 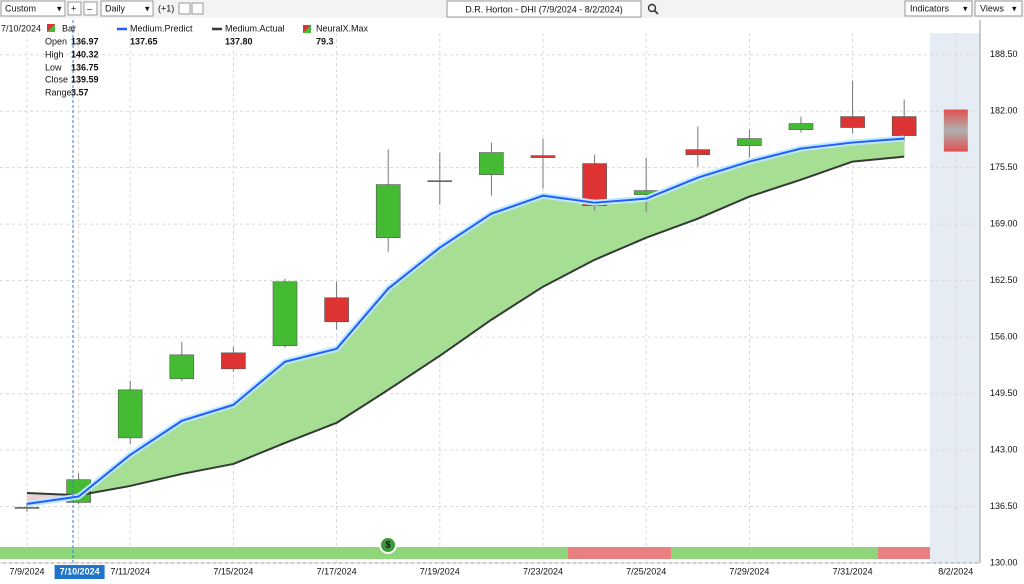 I want to click on y-tick-label: 130.00, so click(x=1004, y=562).